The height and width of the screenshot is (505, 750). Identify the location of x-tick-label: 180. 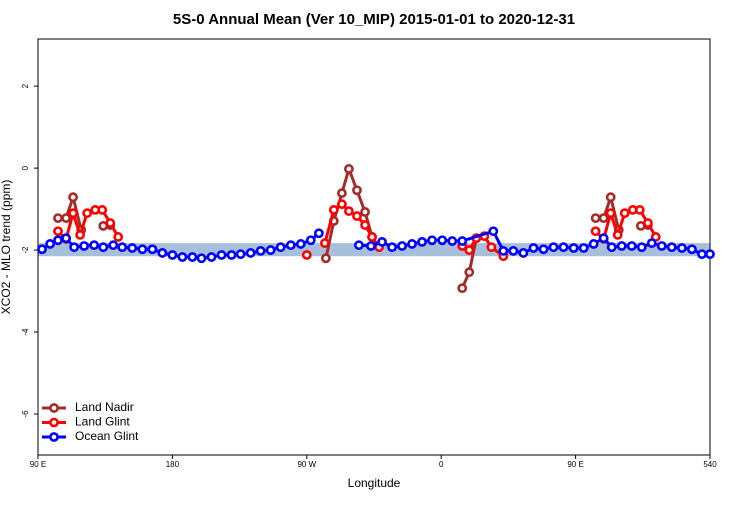
(173, 464).